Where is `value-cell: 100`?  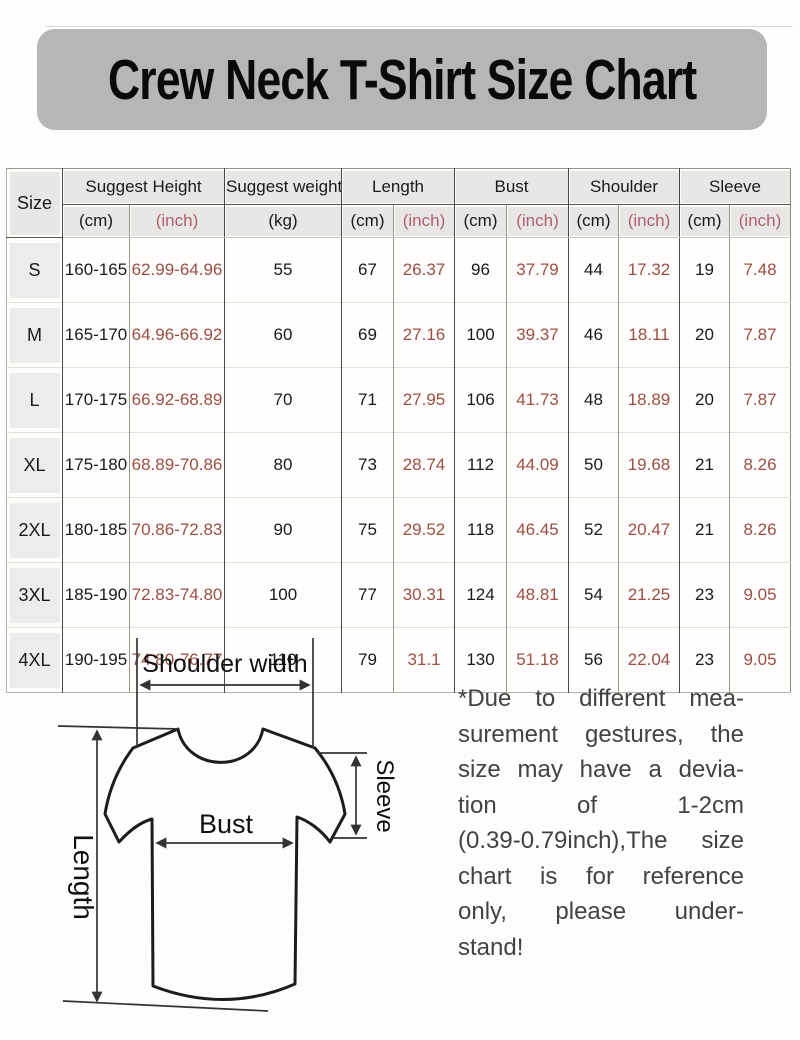 value-cell: 100 is located at coordinates (480, 335).